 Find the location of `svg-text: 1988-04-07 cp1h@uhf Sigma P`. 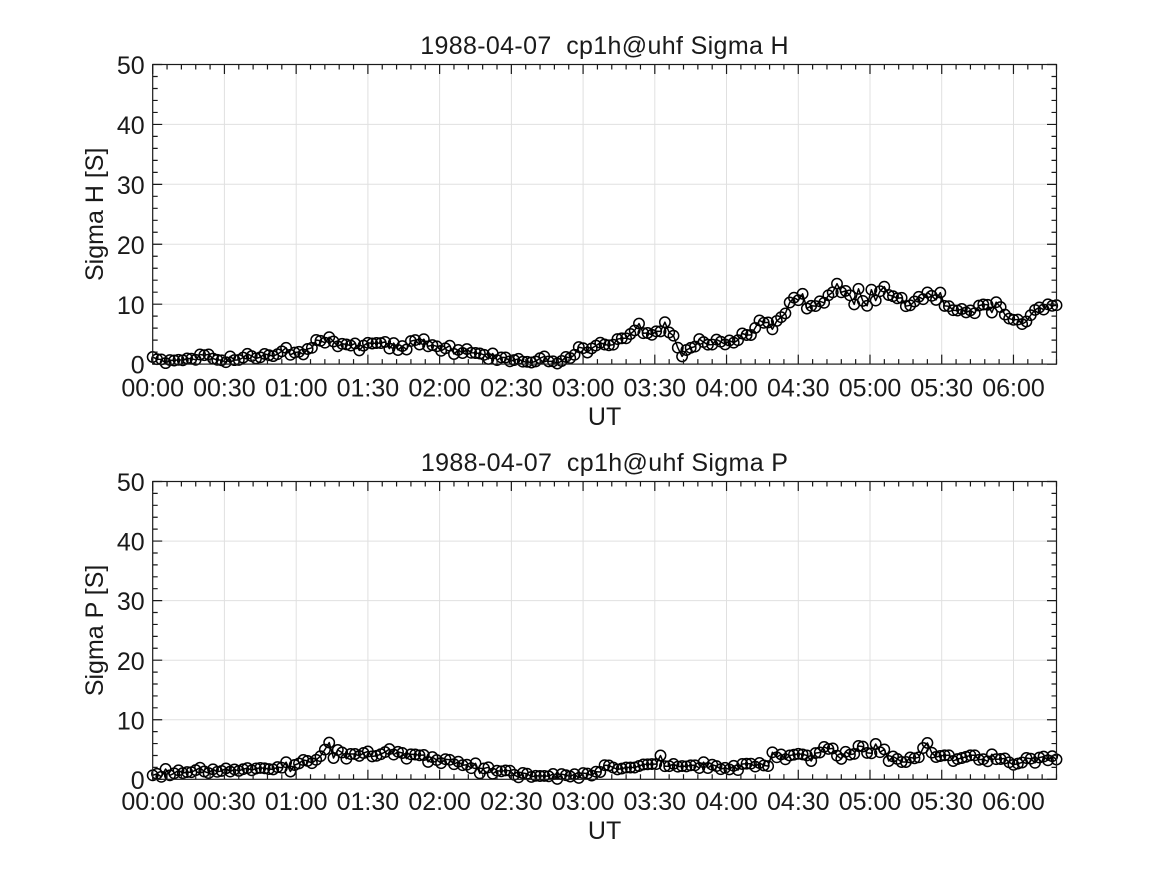

svg-text: 1988-04-07 cp1h@uhf Sigma P is located at coordinates (604, 463).